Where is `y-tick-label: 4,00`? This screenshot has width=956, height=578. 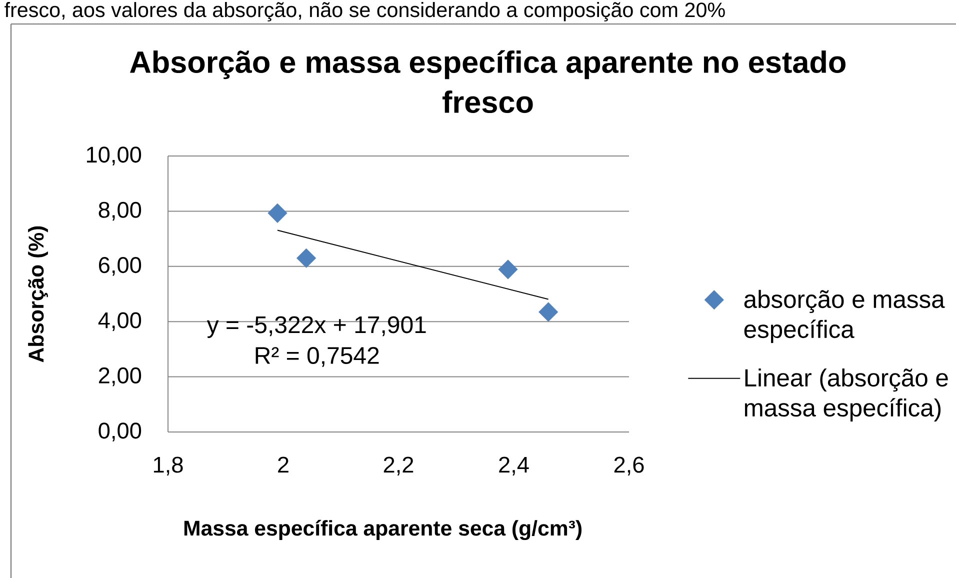 y-tick-label: 4,00 is located at coordinates (120, 321).